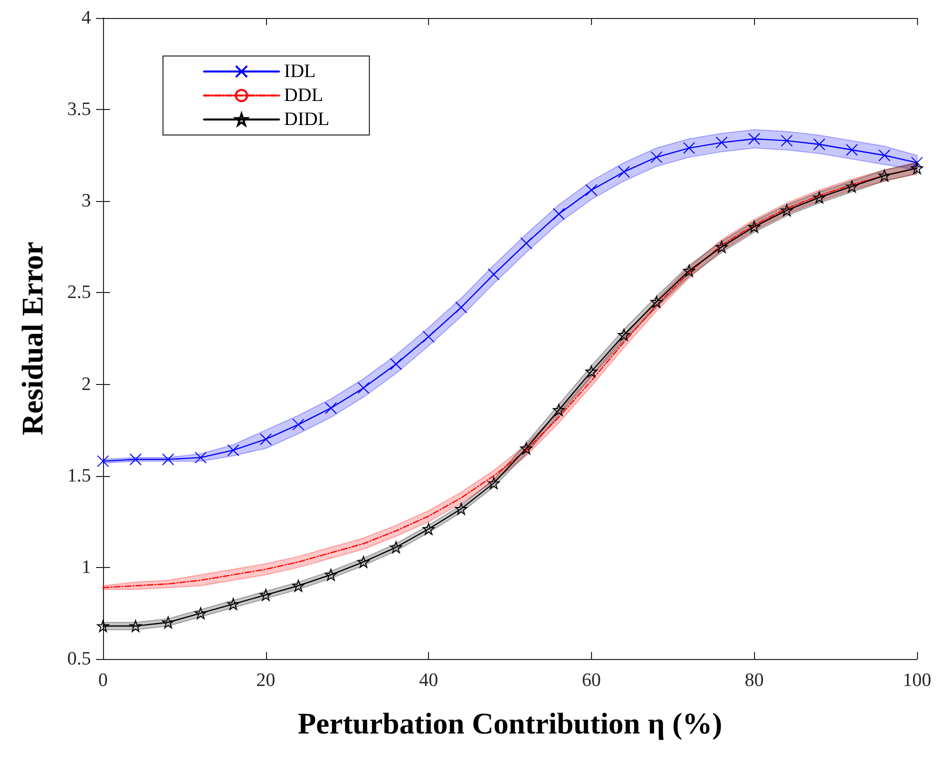 This screenshot has width=945, height=762. Describe the element at coordinates (917, 680) in the screenshot. I see `x-tick-label: 100` at that location.